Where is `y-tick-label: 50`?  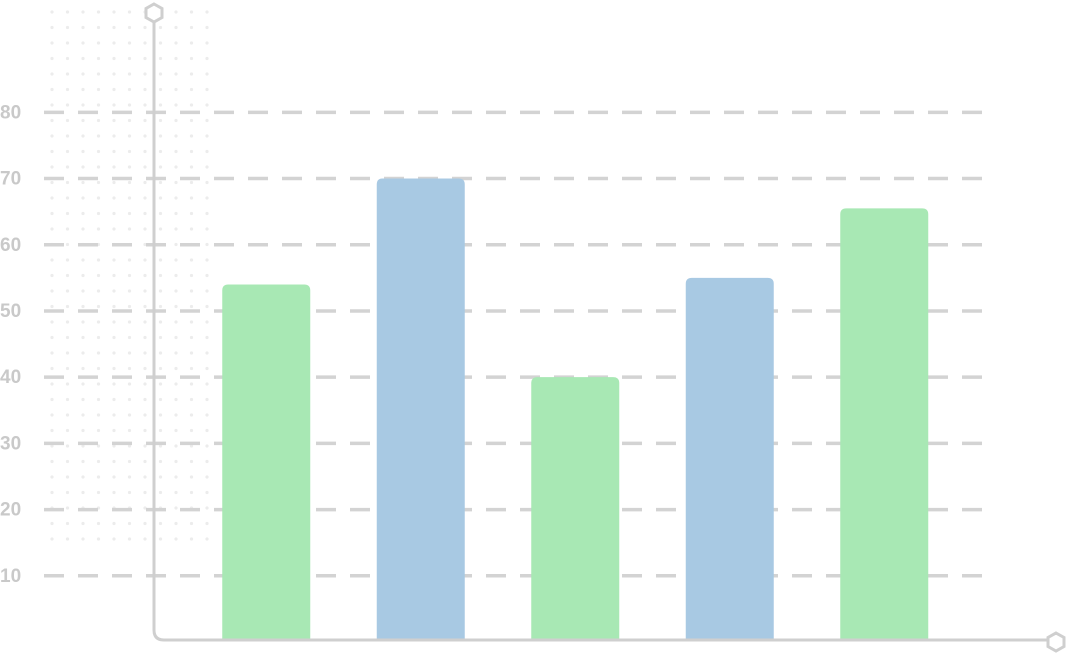
y-tick-label: 50 is located at coordinates (10, 311).